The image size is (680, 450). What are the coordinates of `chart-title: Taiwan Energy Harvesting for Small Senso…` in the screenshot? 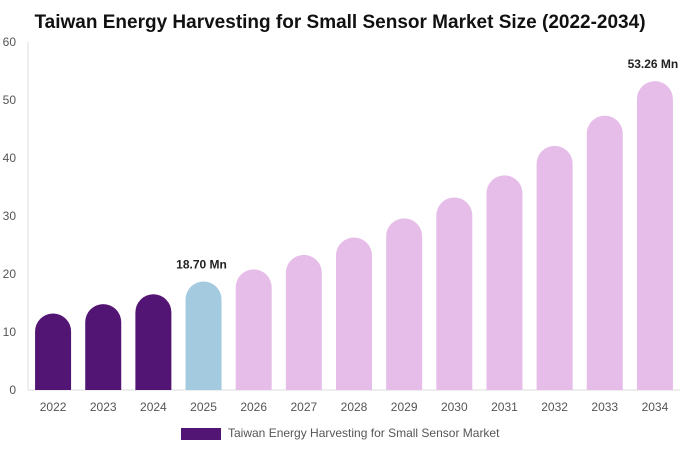 It's located at (339, 22).